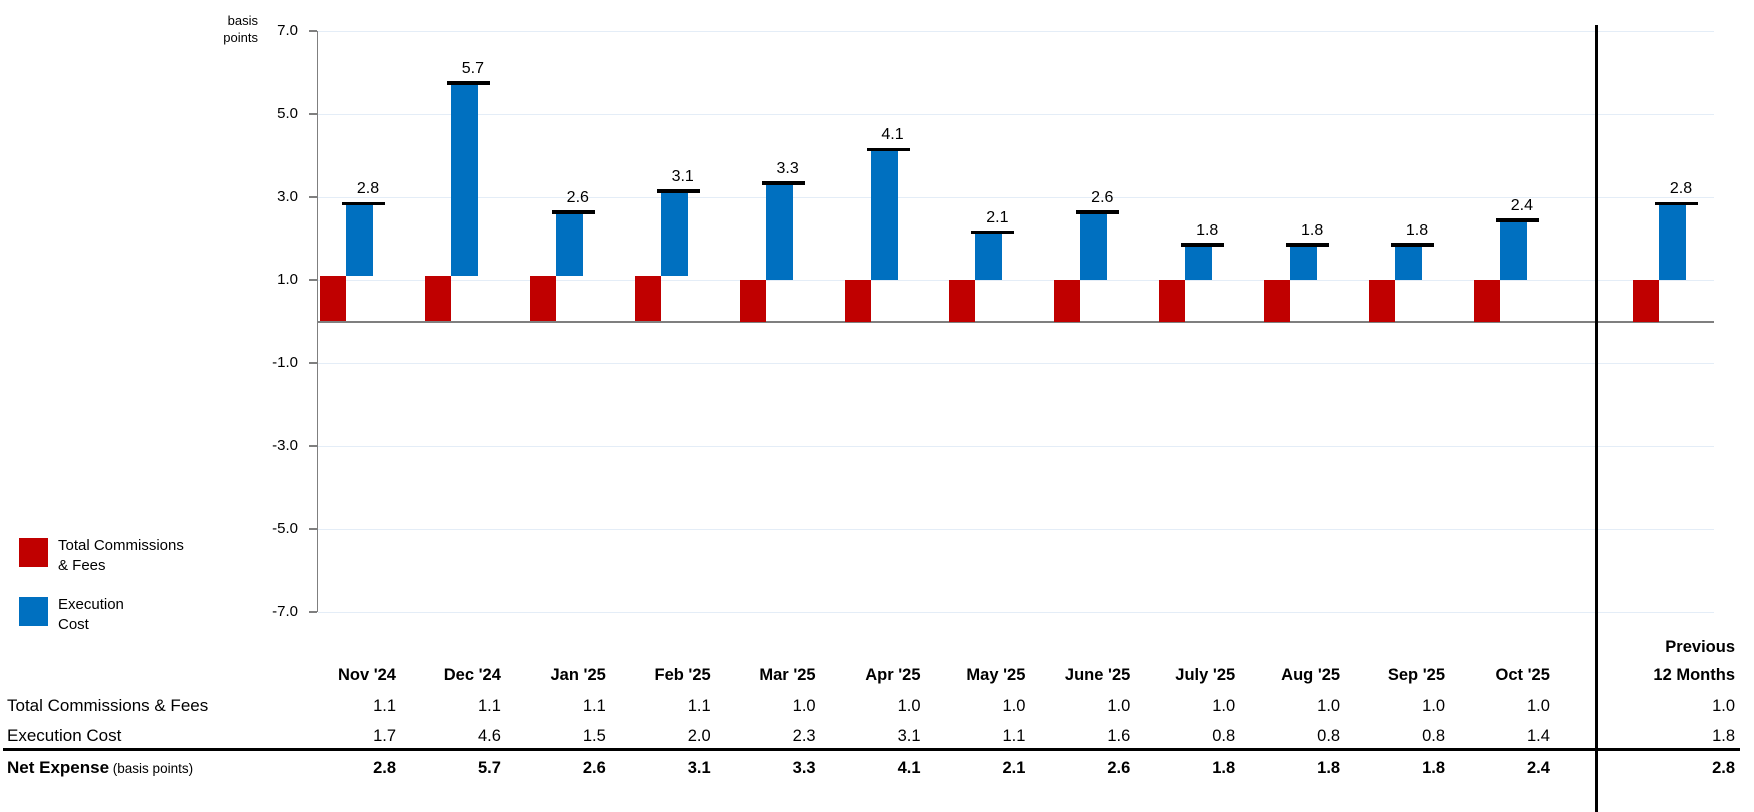 This screenshot has height=812, width=1754. I want to click on bar-value-label-Nov '24: 2.8, so click(368, 189).